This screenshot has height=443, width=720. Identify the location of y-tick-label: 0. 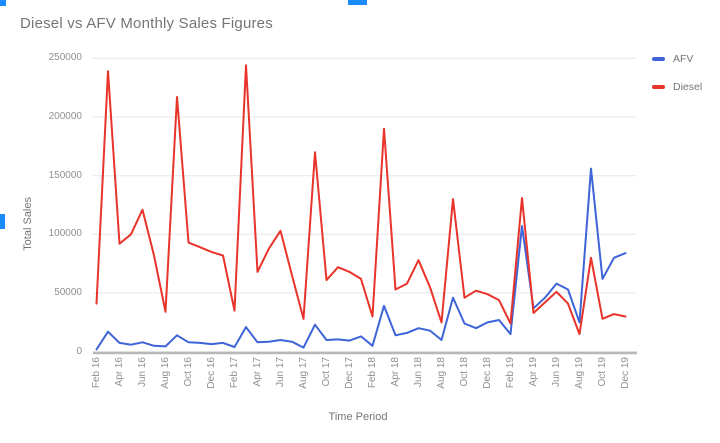
(79, 351).